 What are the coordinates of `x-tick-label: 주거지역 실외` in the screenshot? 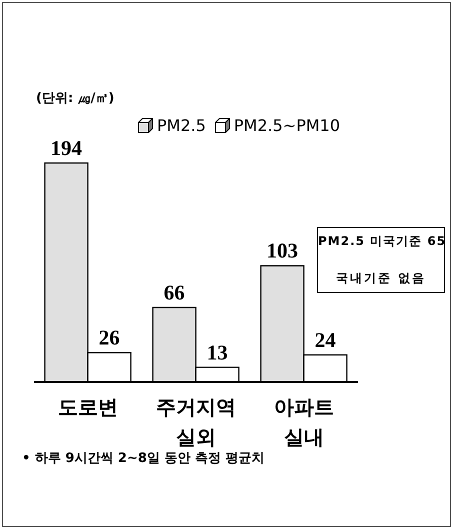 It's located at (196, 422).